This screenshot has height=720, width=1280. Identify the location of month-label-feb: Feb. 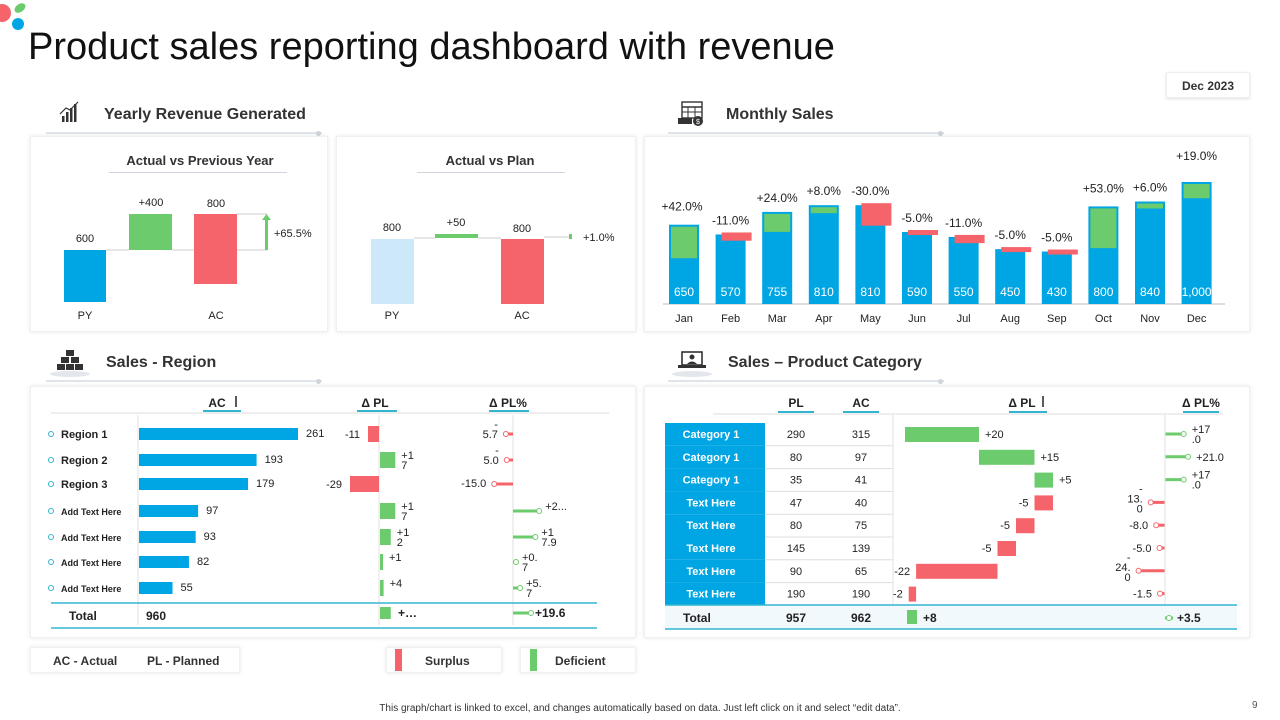
(730, 319).